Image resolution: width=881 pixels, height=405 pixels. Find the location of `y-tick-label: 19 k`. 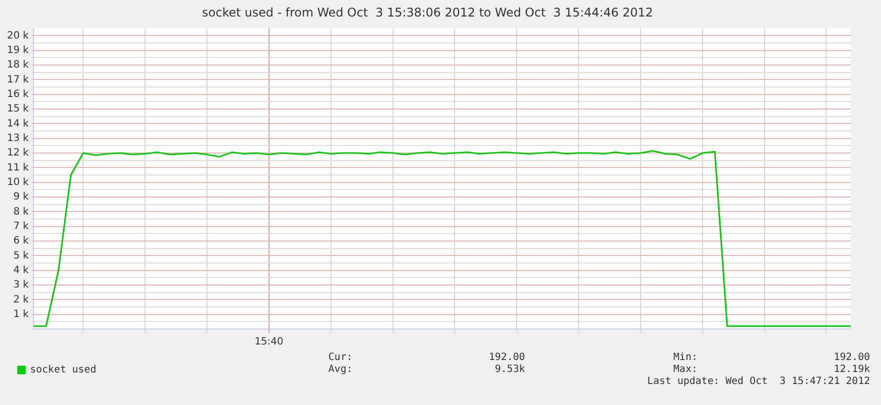

y-tick-label: 19 k is located at coordinates (17, 50).